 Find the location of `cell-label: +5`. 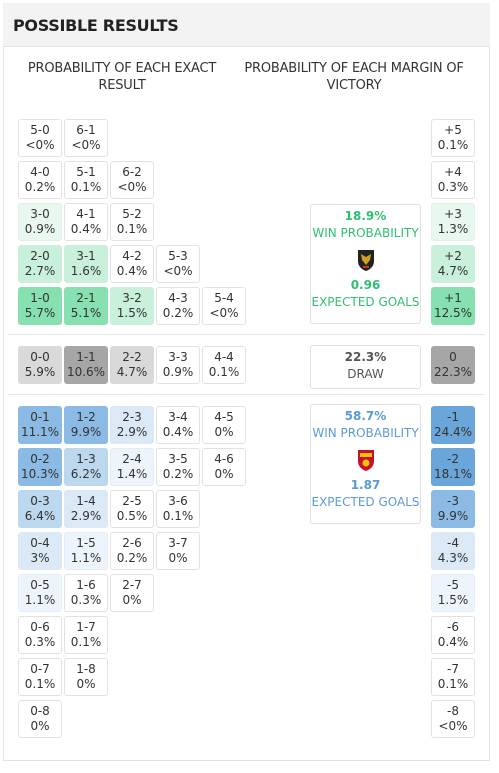

cell-label: +5 is located at coordinates (453, 130).